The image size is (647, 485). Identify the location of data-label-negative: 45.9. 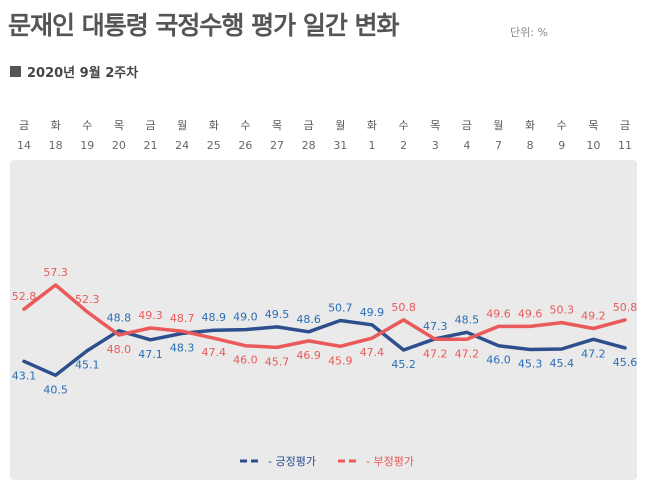
(340, 360).